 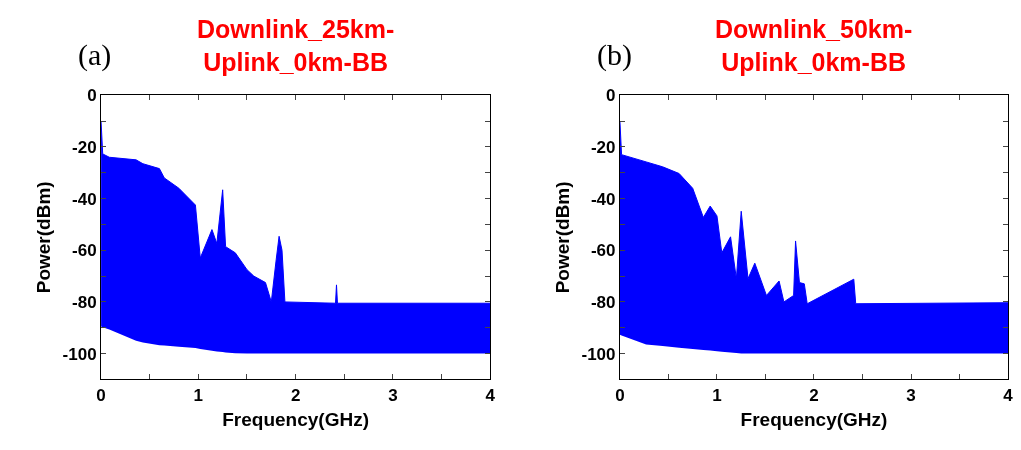 What do you see at coordinates (95, 55) in the screenshot?
I see `text: (a)` at bounding box center [95, 55].